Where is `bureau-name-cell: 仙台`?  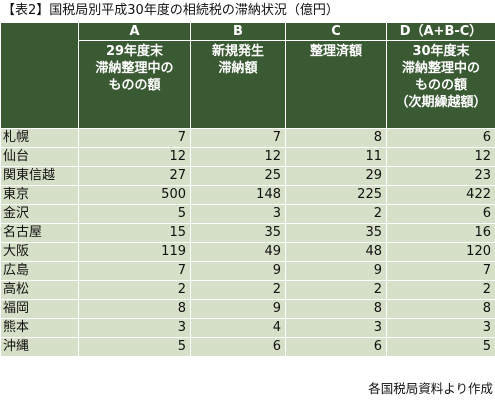
bureau-name-cell: 仙台 is located at coordinates (39, 157).